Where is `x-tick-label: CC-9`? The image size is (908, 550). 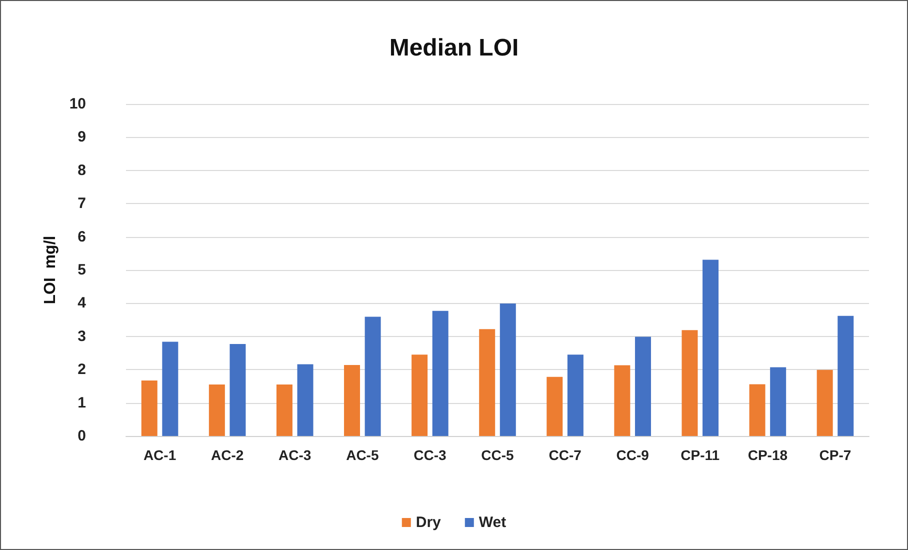
x-tick-label: CC-9 is located at coordinates (633, 455).